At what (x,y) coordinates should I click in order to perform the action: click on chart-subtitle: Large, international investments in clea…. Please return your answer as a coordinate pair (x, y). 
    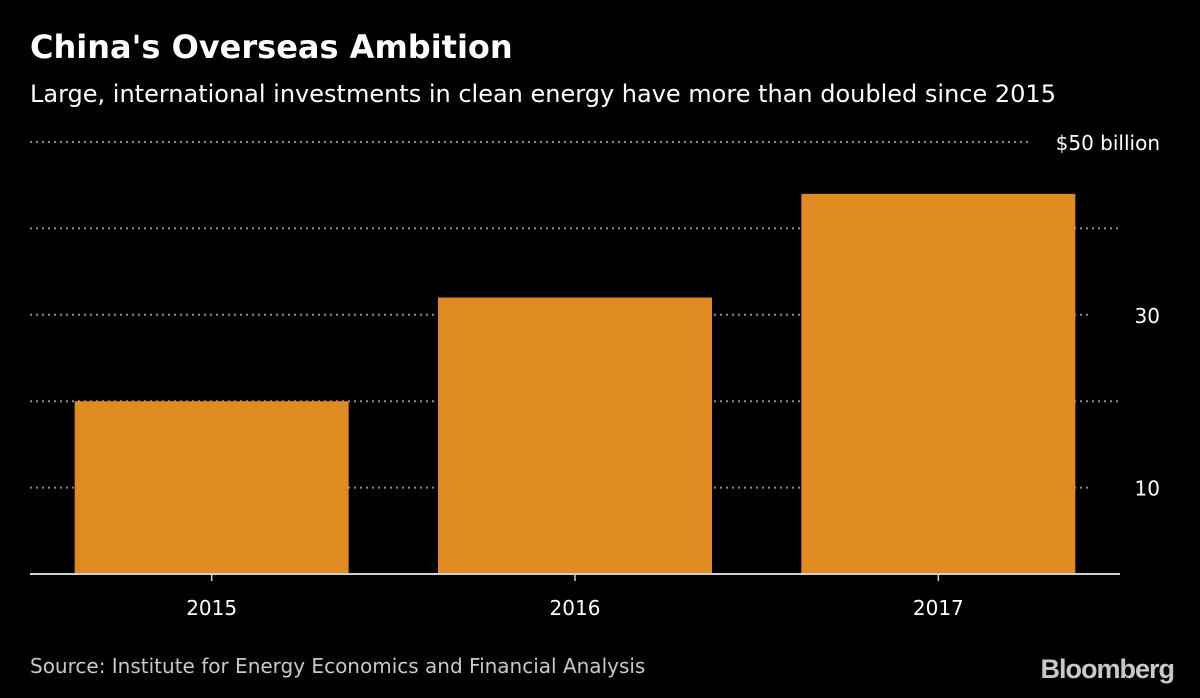
    Looking at the image, I should click on (543, 94).